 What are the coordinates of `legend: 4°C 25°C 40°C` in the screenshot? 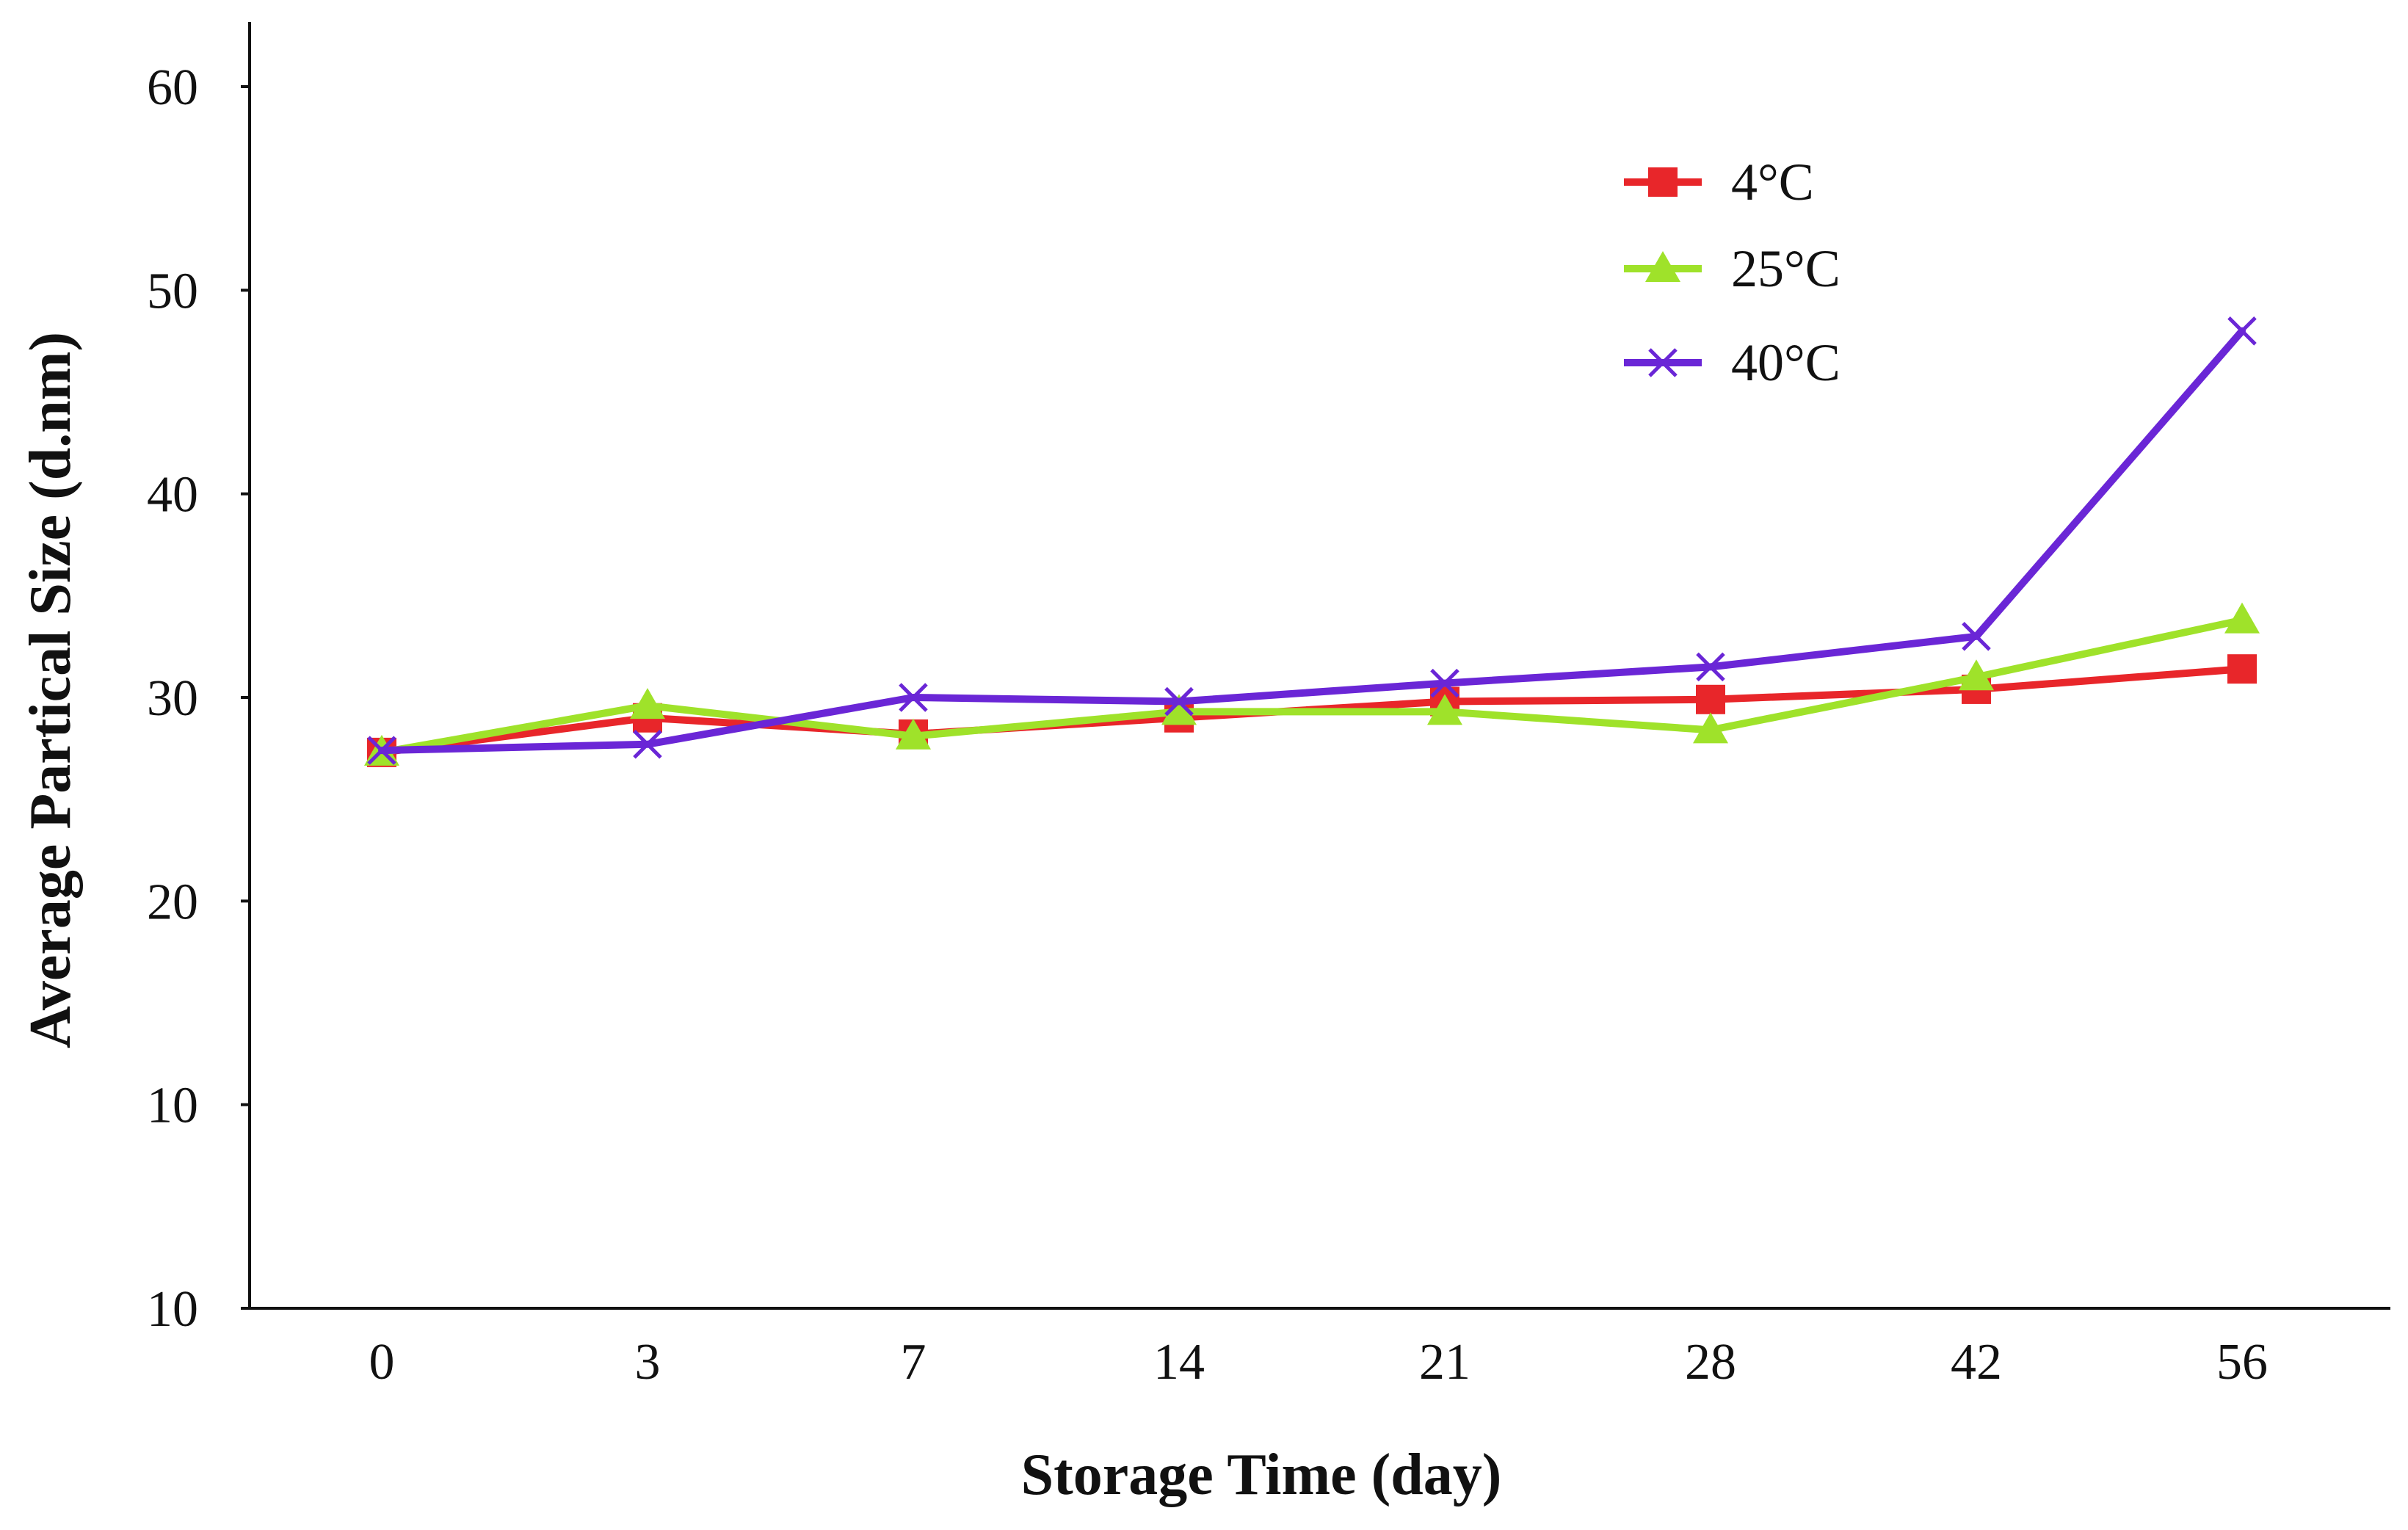 It's located at (1733, 272).